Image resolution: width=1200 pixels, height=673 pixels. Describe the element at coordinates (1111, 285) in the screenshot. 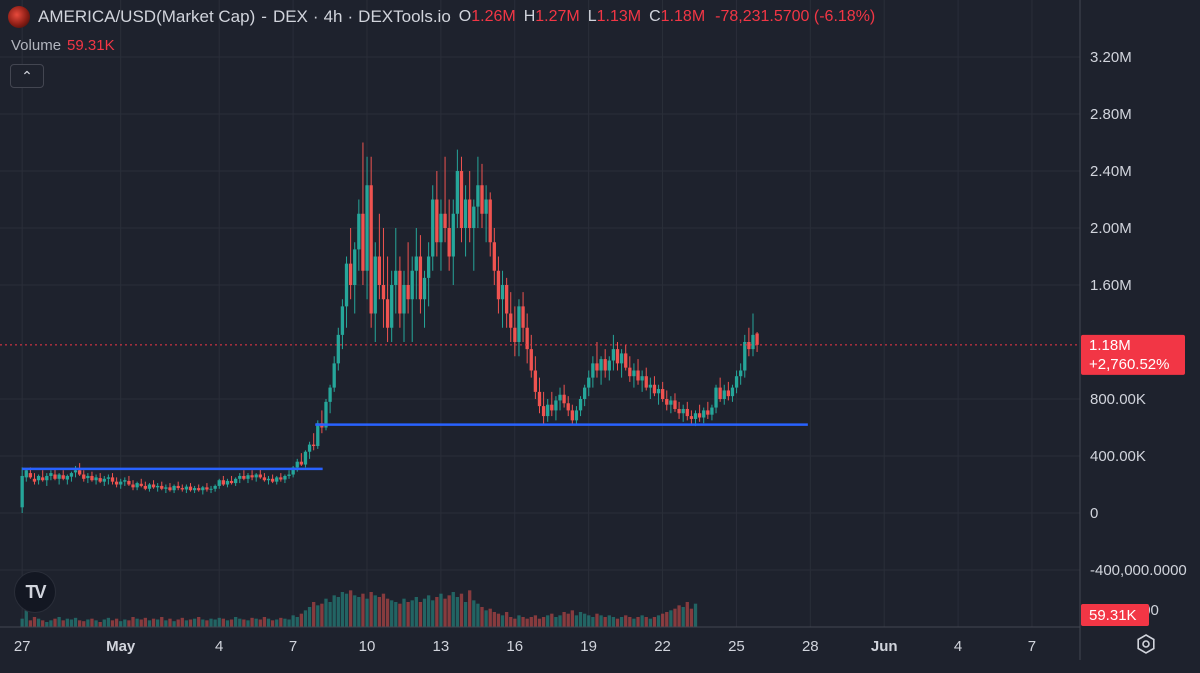

I see `y-tick-label: 1.60M` at that location.